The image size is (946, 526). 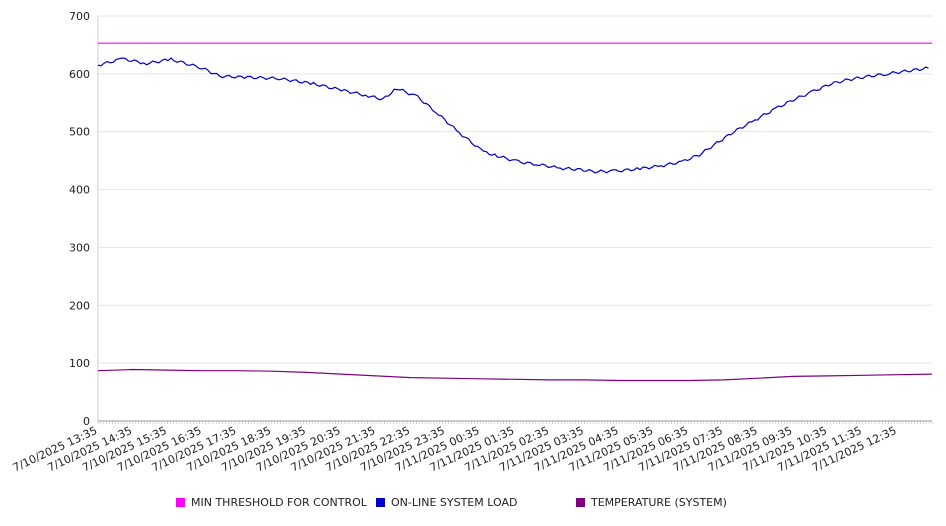 What do you see at coordinates (79, 132) in the screenshot?
I see `y-tick-label: 500` at bounding box center [79, 132].